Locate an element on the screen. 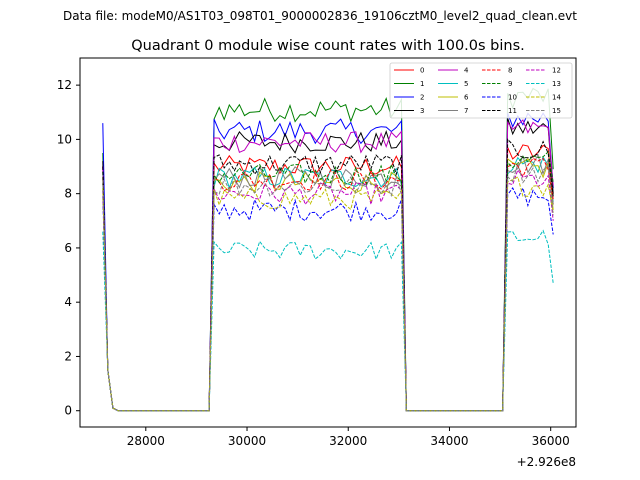 This screenshot has height=480, width=640. legend-label-6: 6 is located at coordinates (466, 98).